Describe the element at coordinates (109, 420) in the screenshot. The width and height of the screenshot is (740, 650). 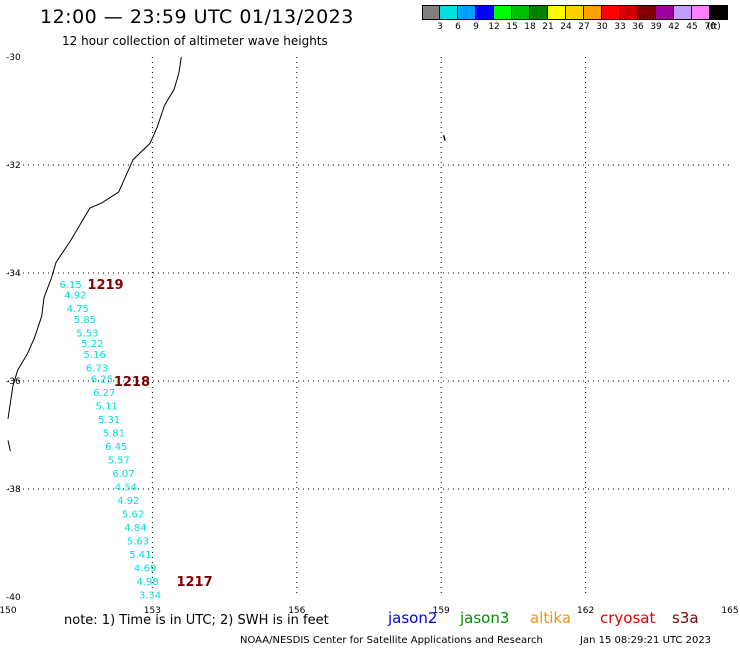
I see `wave-height-label: 5.31` at that location.